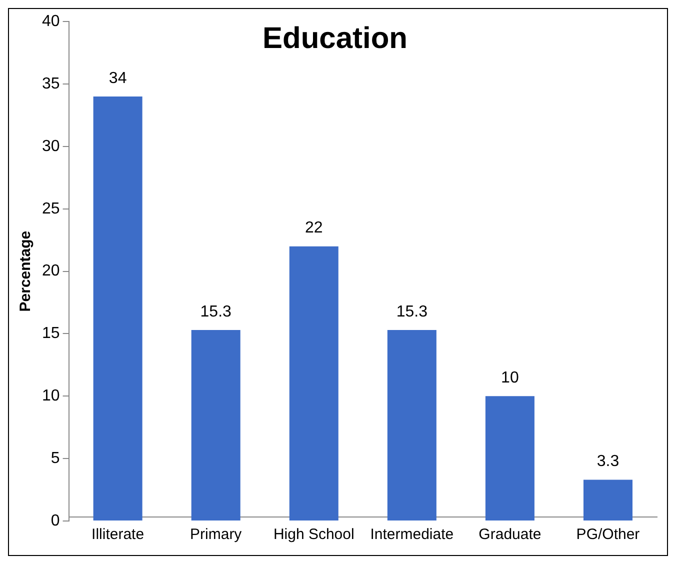  What do you see at coordinates (51, 83) in the screenshot?
I see `y-tick-label: 35` at bounding box center [51, 83].